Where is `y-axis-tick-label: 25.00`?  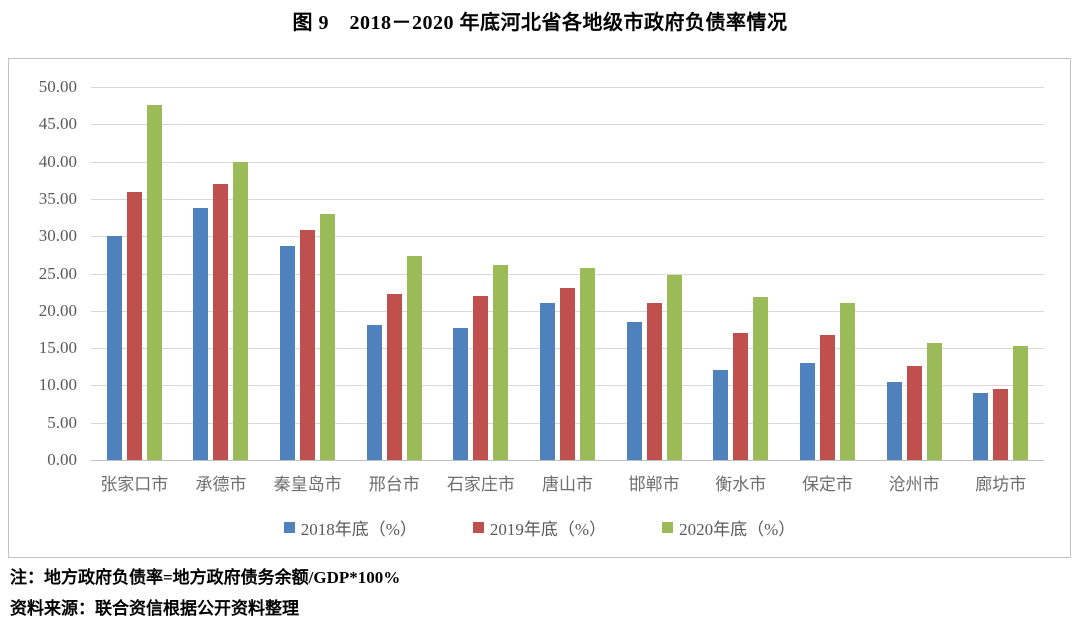 y-axis-tick-label: 25.00 is located at coordinates (57, 273).